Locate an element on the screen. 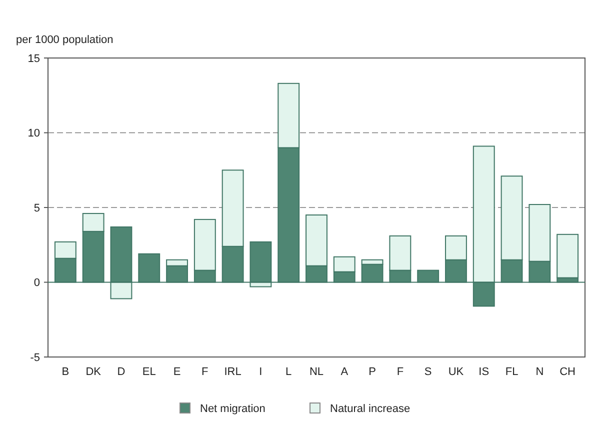 The image size is (605, 425). x-tick-label: NL is located at coordinates (316, 372).